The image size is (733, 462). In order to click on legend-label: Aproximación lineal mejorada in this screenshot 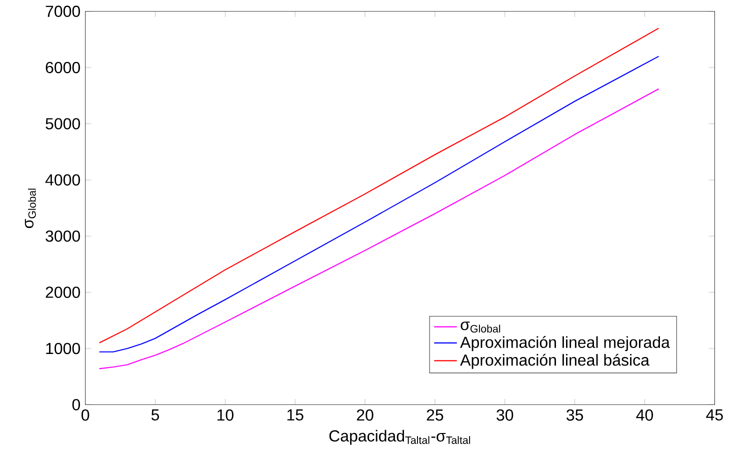, I will do `click(565, 344)`.